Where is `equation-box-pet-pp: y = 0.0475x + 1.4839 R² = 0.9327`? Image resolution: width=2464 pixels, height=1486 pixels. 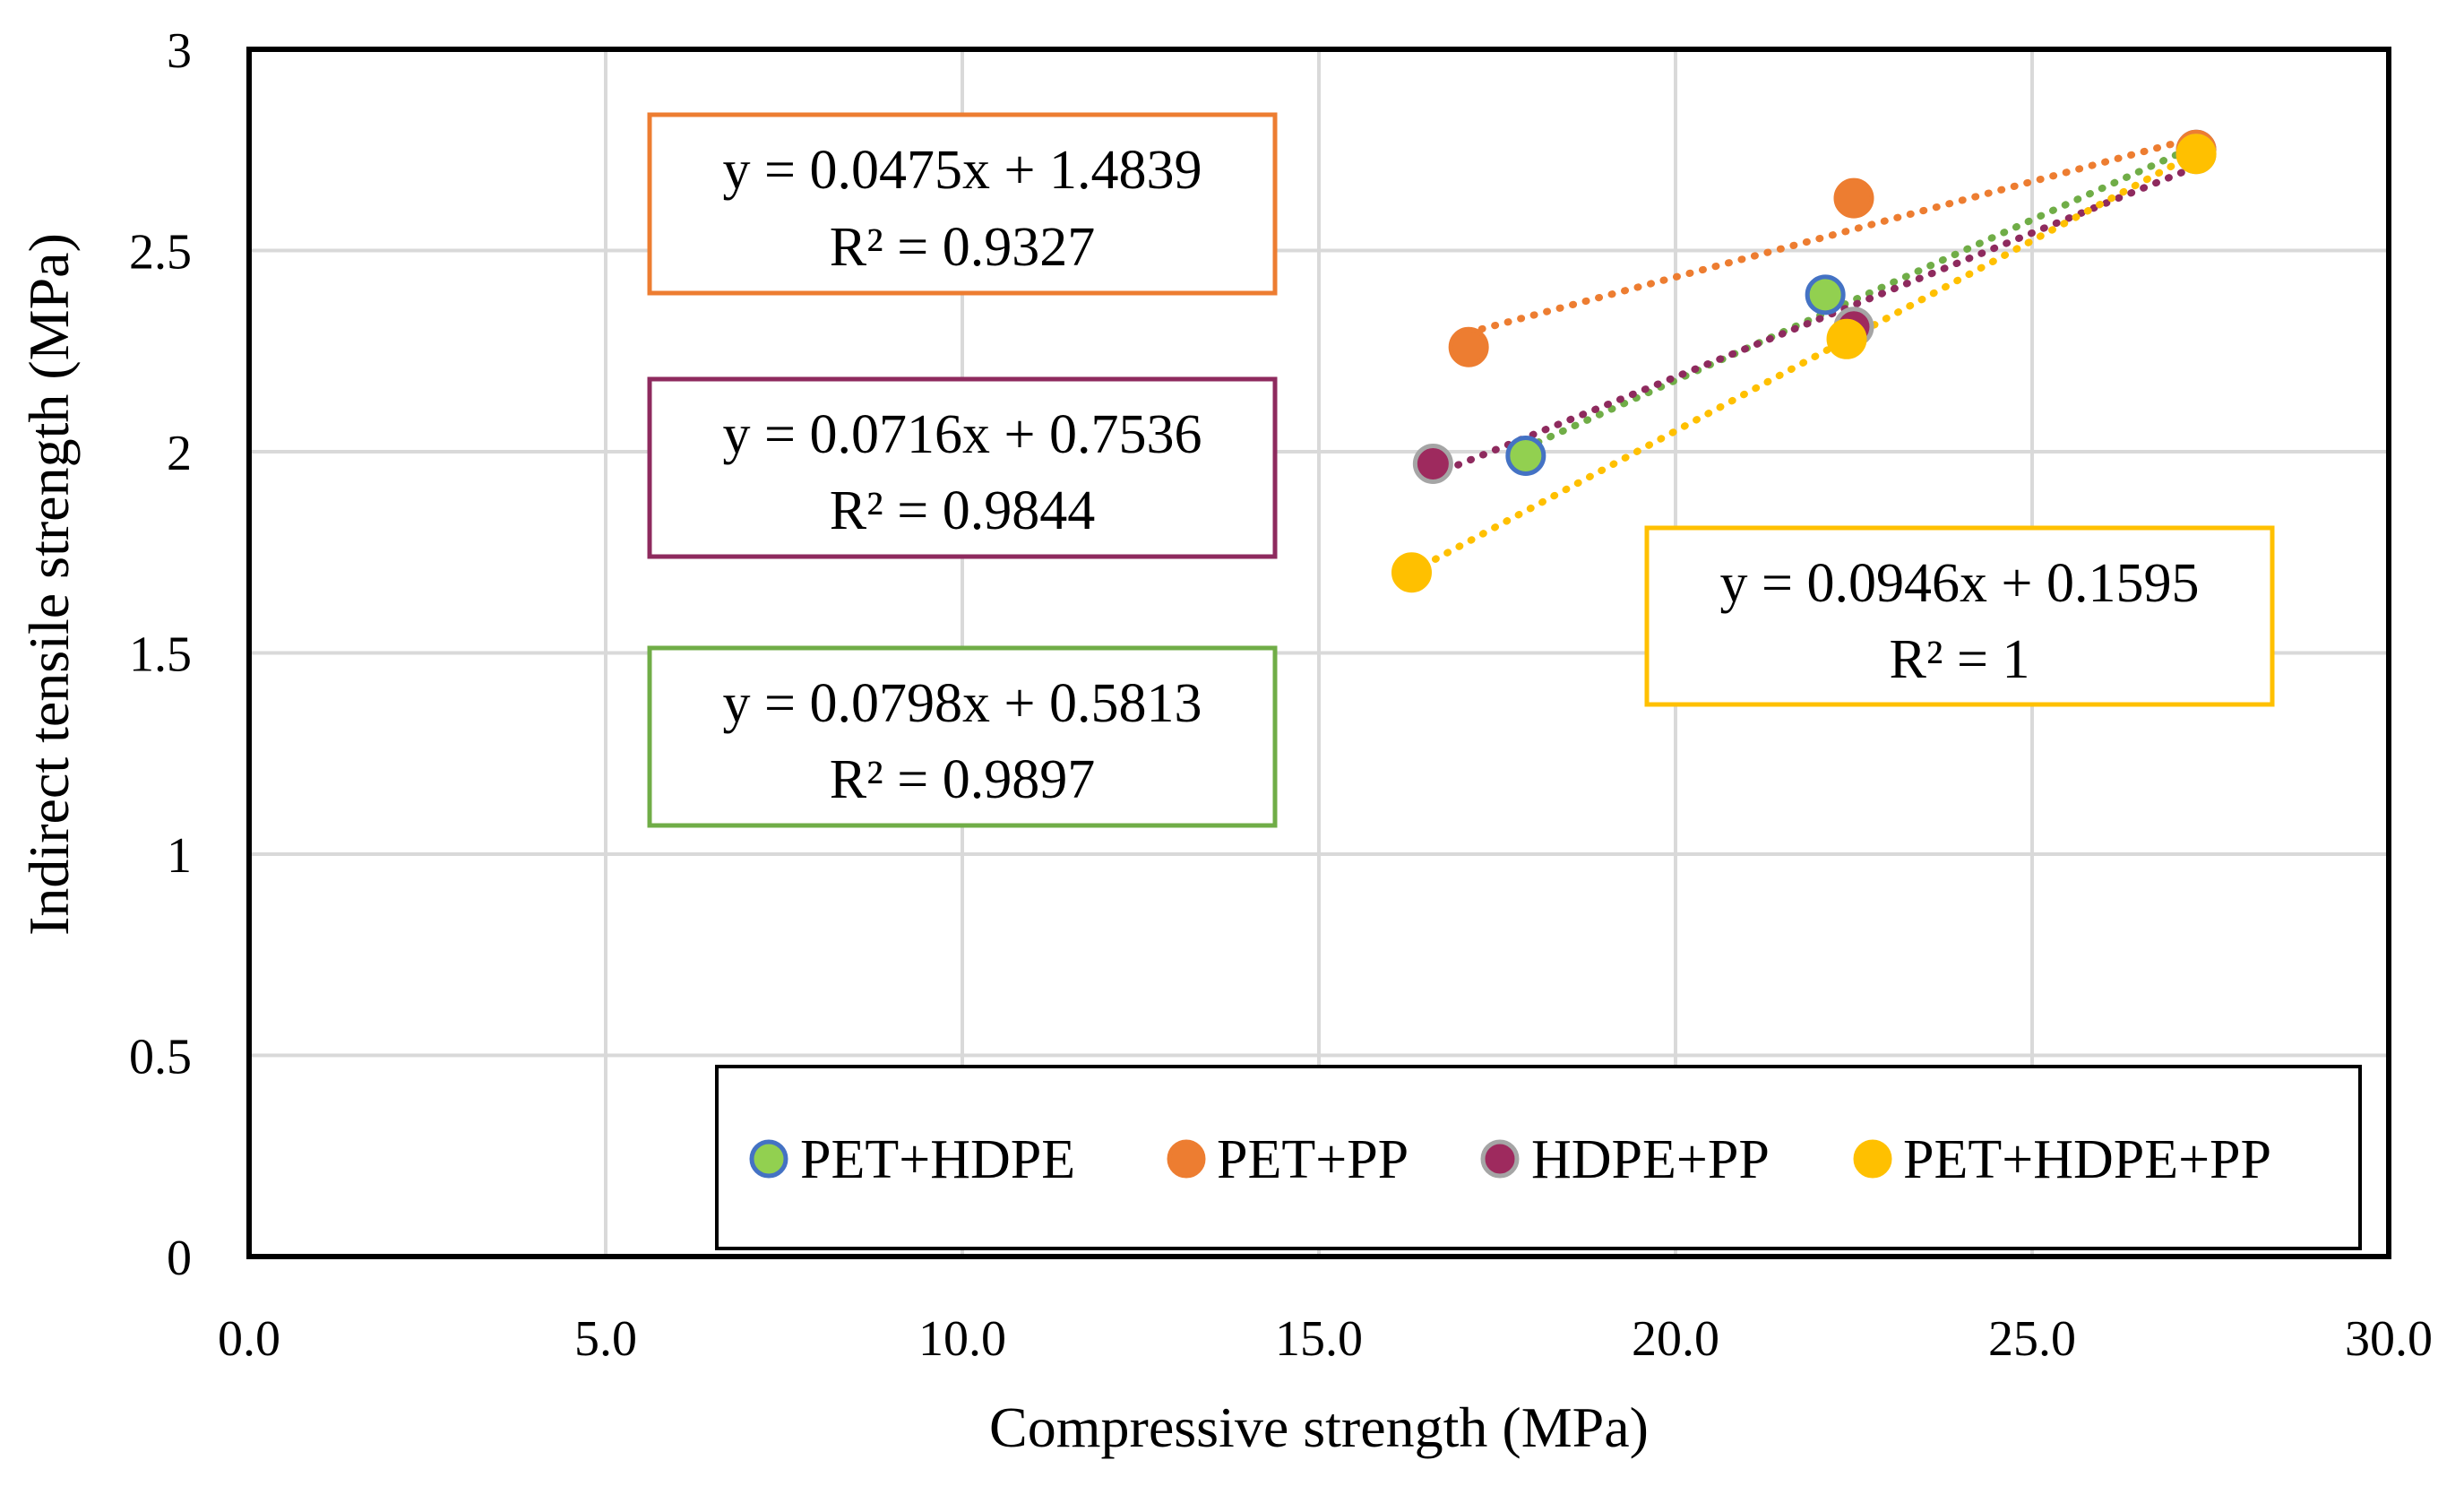
equation-box-pet-pp: y = 0.0475x + 1.4839 R² = 0.9327 is located at coordinates (962, 204).